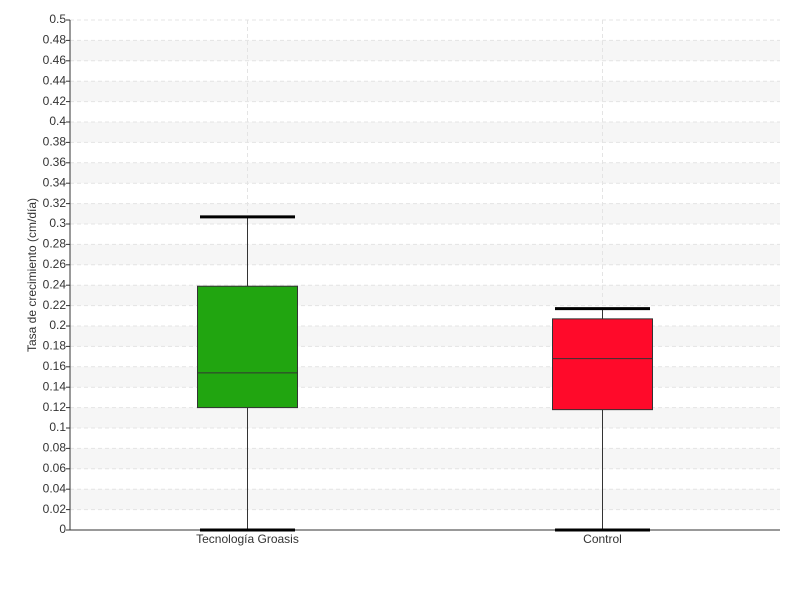 This screenshot has width=800, height=600. What do you see at coordinates (55, 366) in the screenshot?
I see `y-tick-label: 0.16` at bounding box center [55, 366].